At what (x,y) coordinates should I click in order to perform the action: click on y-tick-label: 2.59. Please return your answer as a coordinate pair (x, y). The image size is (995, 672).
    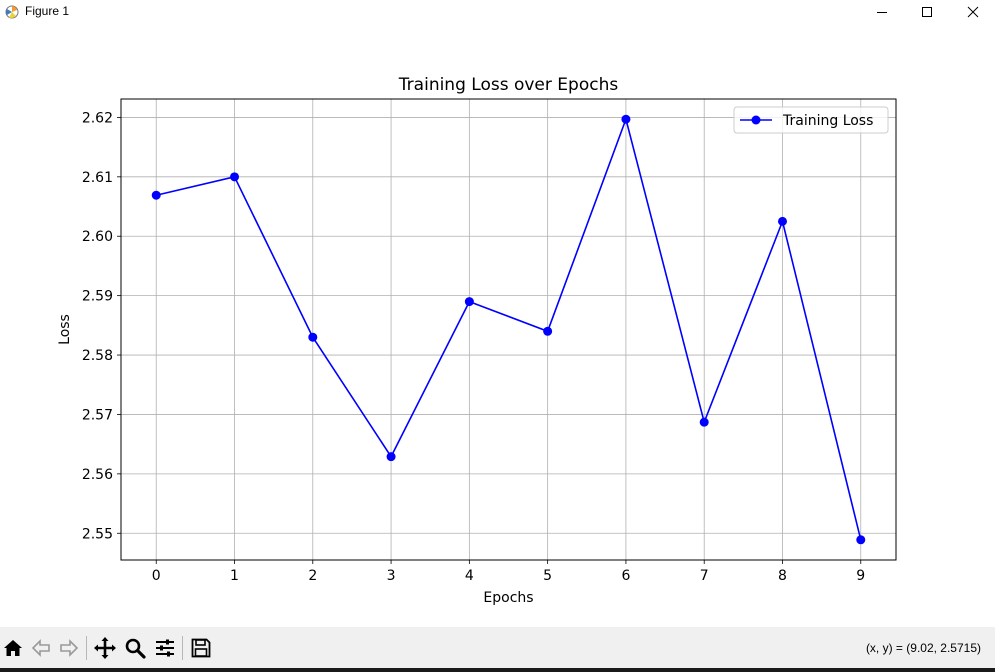
    Looking at the image, I should click on (97, 297).